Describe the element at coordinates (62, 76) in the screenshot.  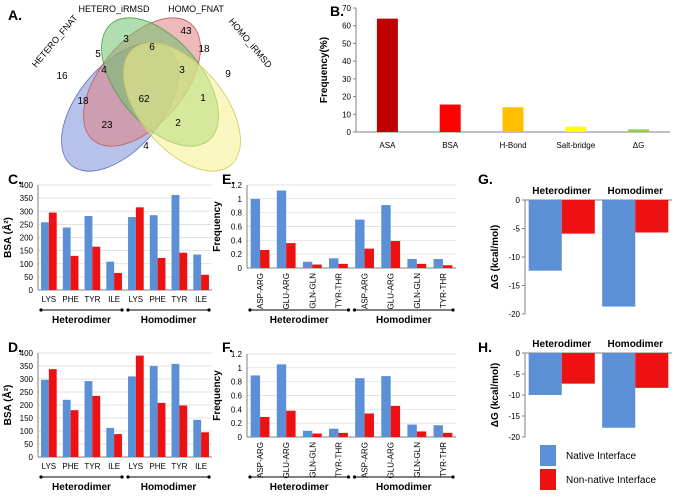
I see `venn-region-value: 16` at that location.